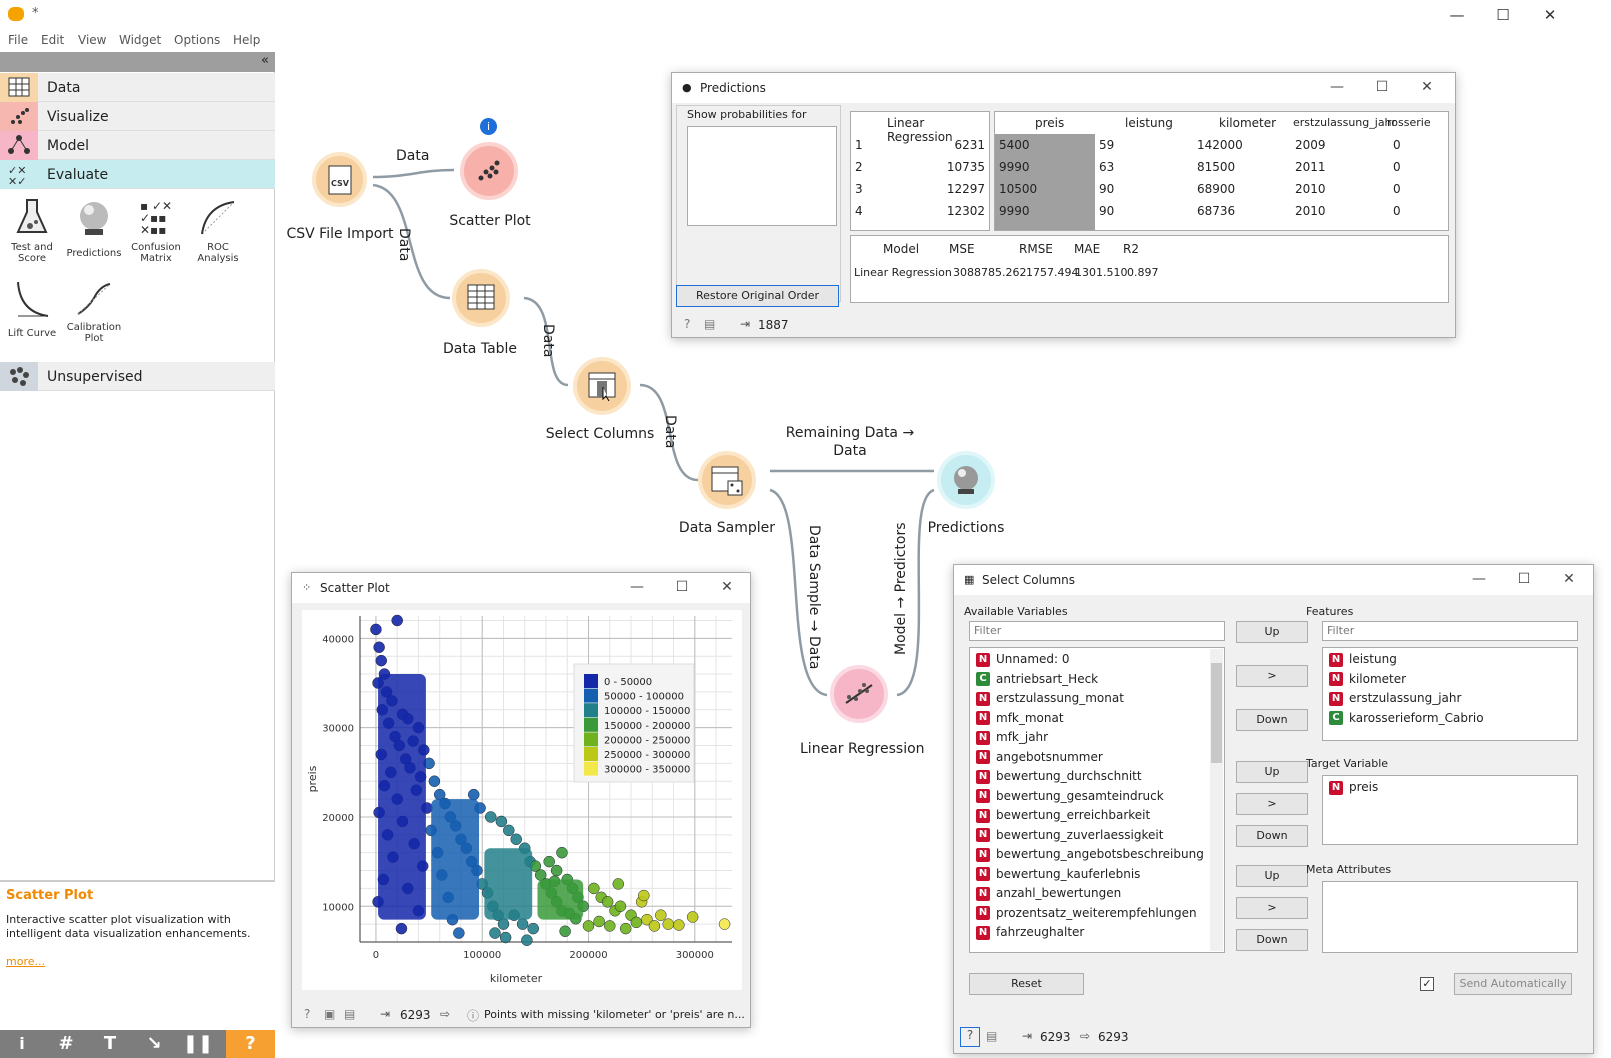 The image size is (1611, 1058). Describe the element at coordinates (1097, 662) in the screenshot. I see `variable-item: N Unnamed: 0` at that location.